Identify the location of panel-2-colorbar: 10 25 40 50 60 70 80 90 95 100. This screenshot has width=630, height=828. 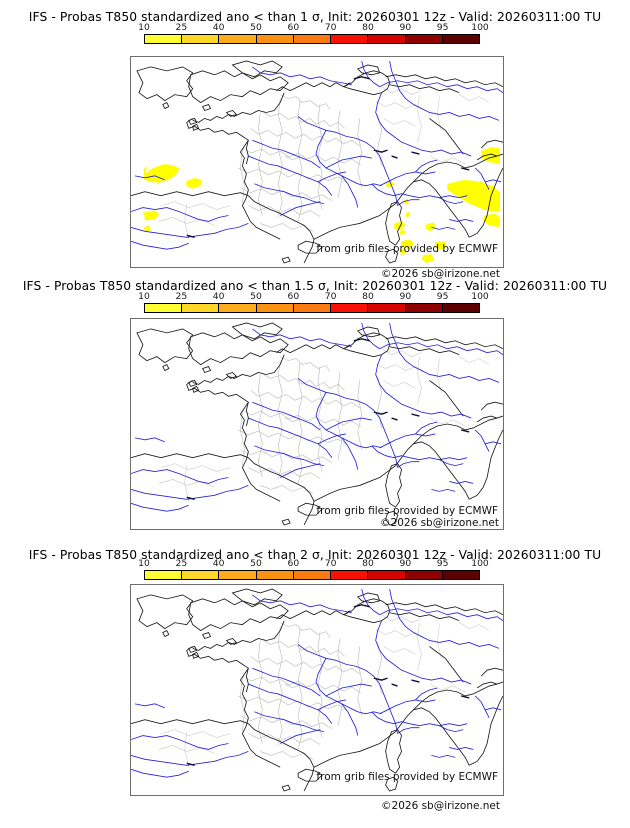
(313, 302).